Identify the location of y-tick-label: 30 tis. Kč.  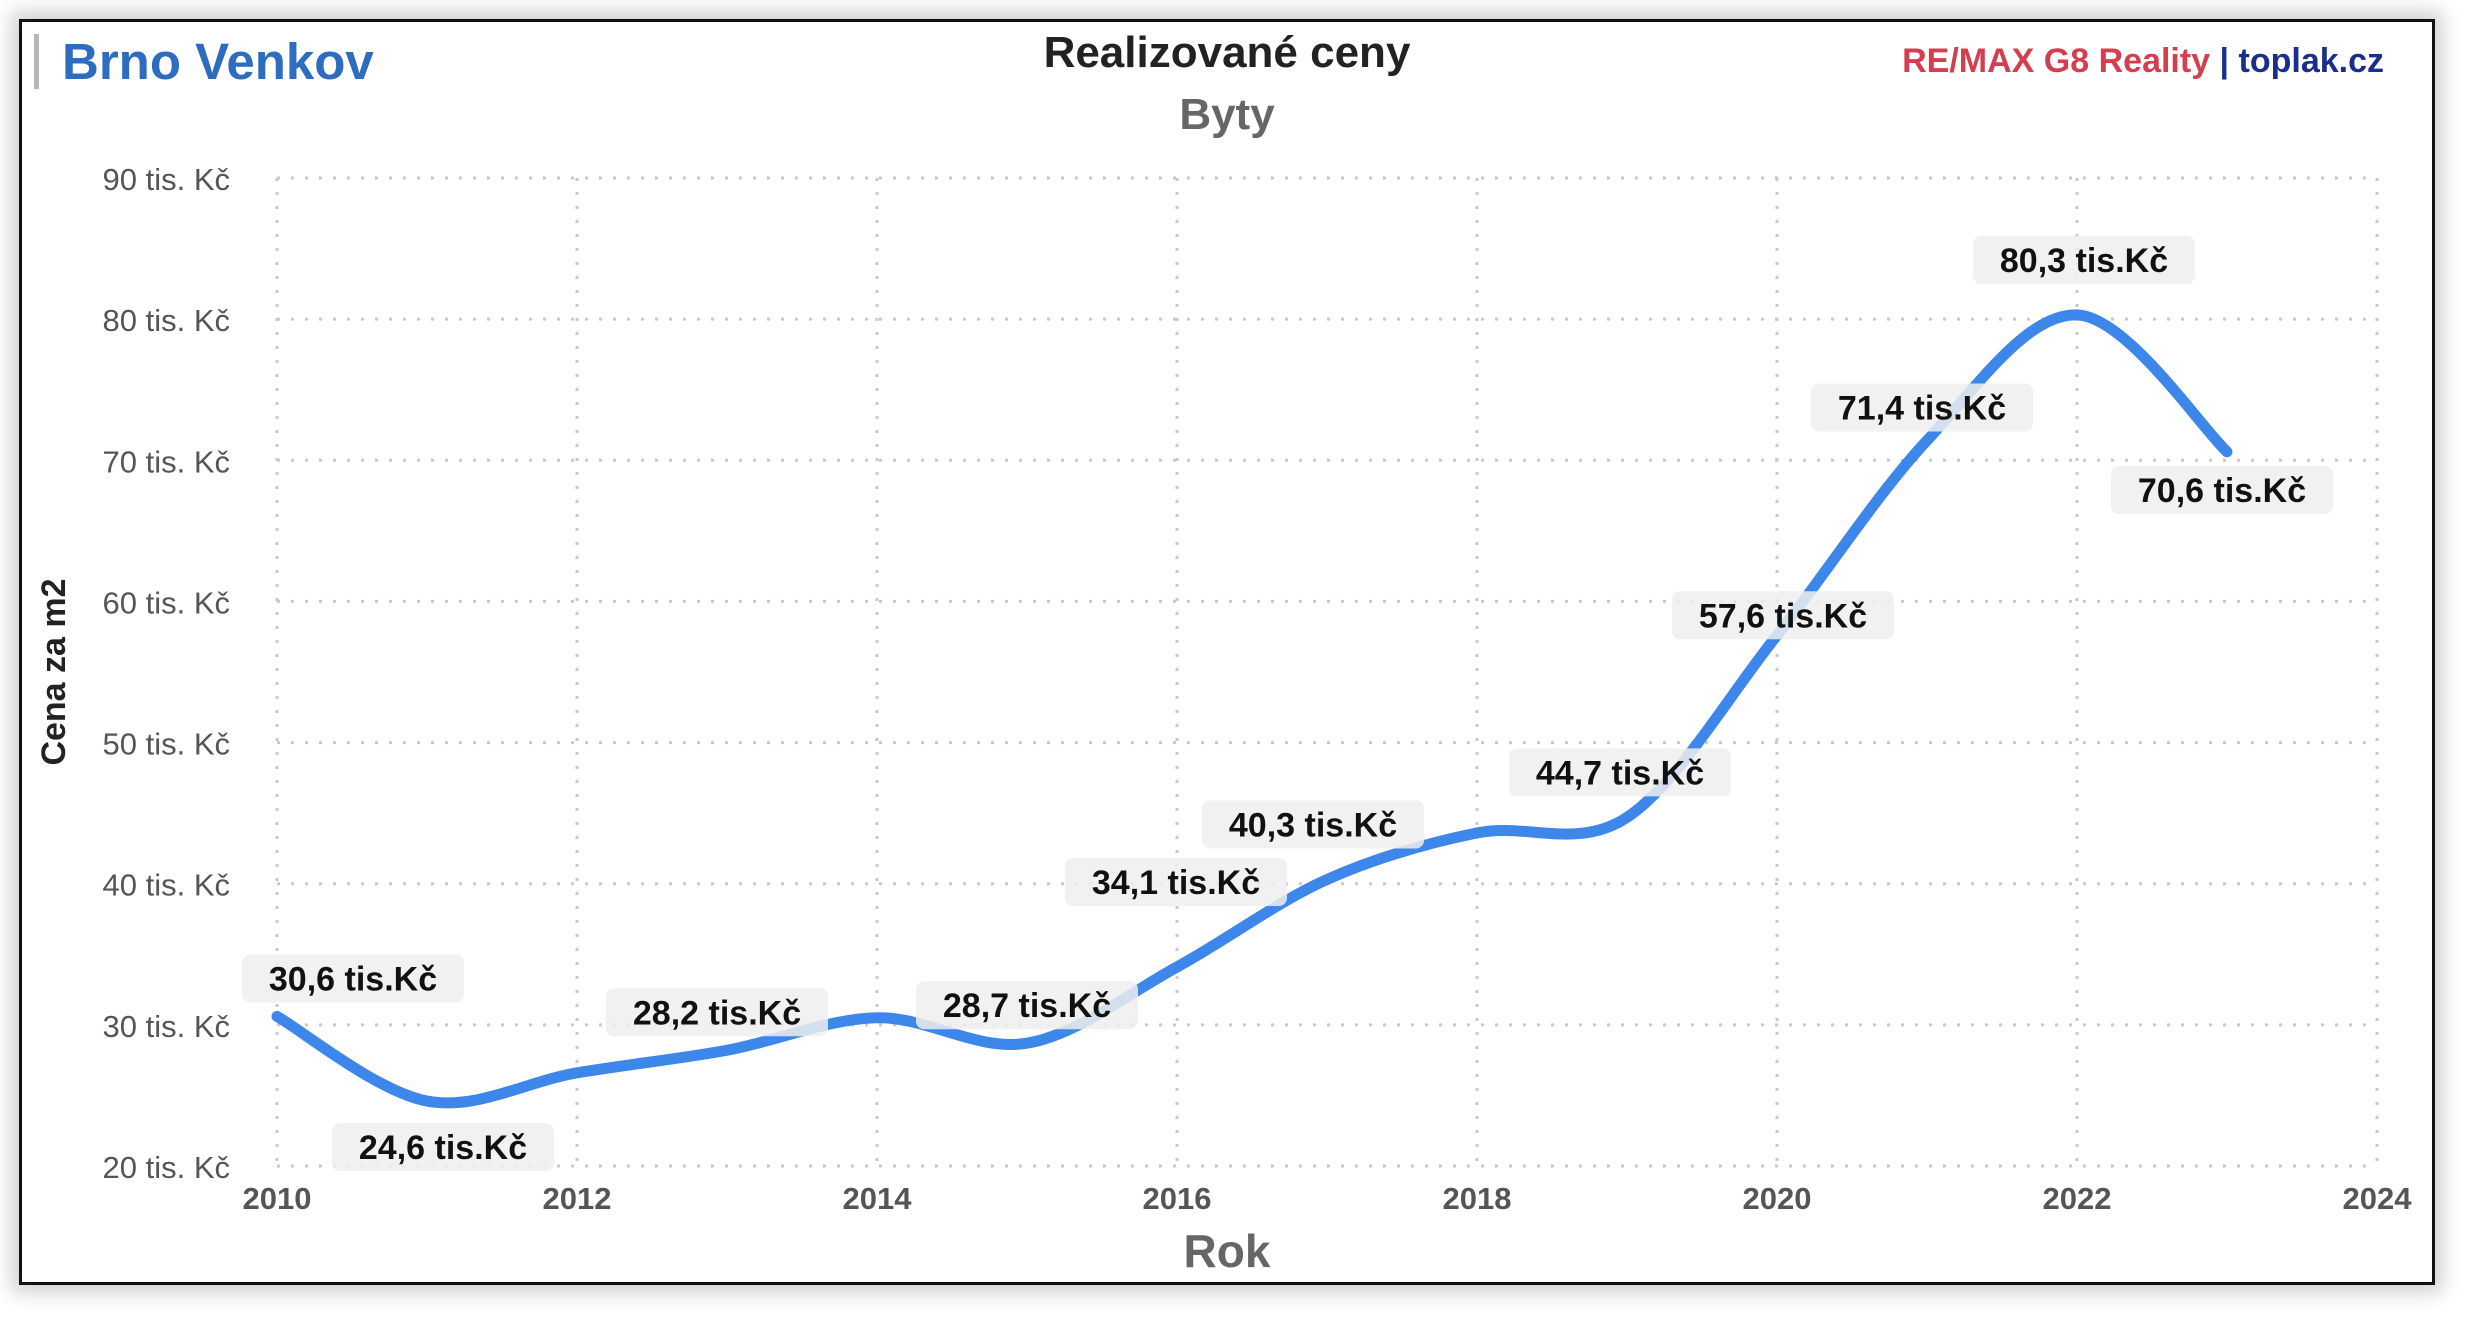
(167, 1026).